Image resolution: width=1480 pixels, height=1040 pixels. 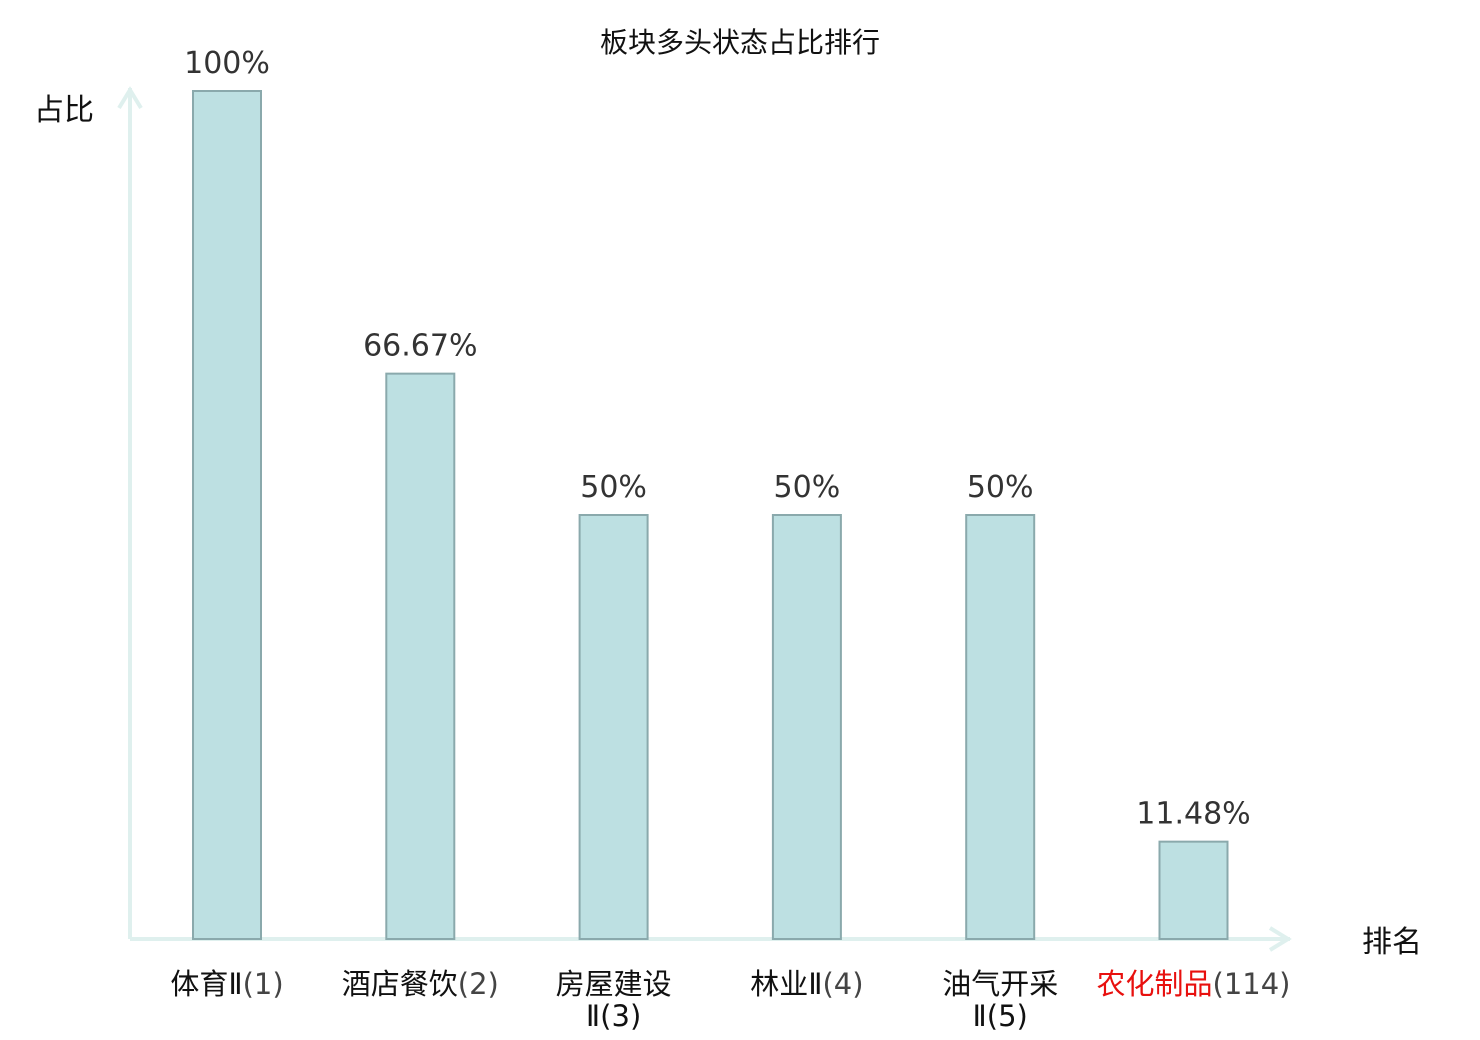 What do you see at coordinates (400, 984) in the screenshot?
I see `category-name: 酒店餐饮` at bounding box center [400, 984].